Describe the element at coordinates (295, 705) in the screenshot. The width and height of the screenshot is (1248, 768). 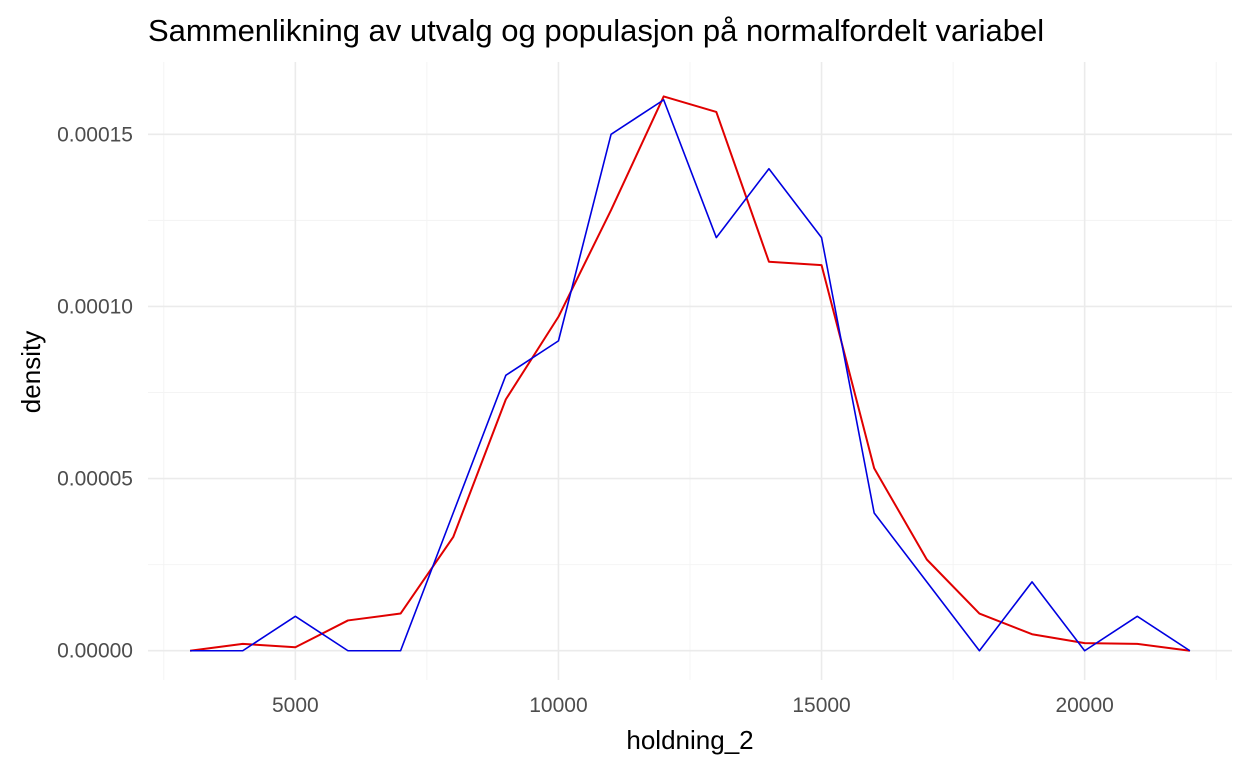
I see `x-tick-label: 5000` at that location.